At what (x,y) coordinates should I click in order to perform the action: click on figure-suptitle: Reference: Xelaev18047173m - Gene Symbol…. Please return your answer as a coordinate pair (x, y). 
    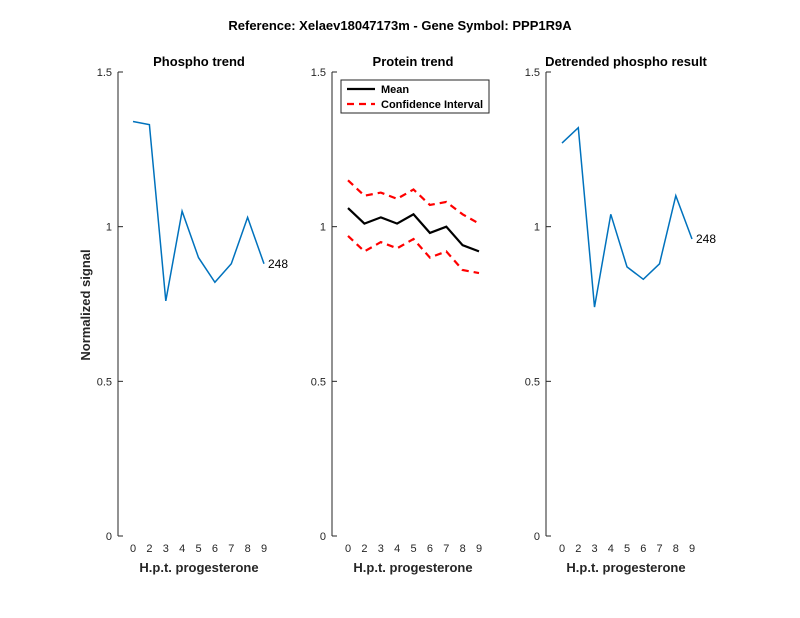
    Looking at the image, I should click on (400, 25).